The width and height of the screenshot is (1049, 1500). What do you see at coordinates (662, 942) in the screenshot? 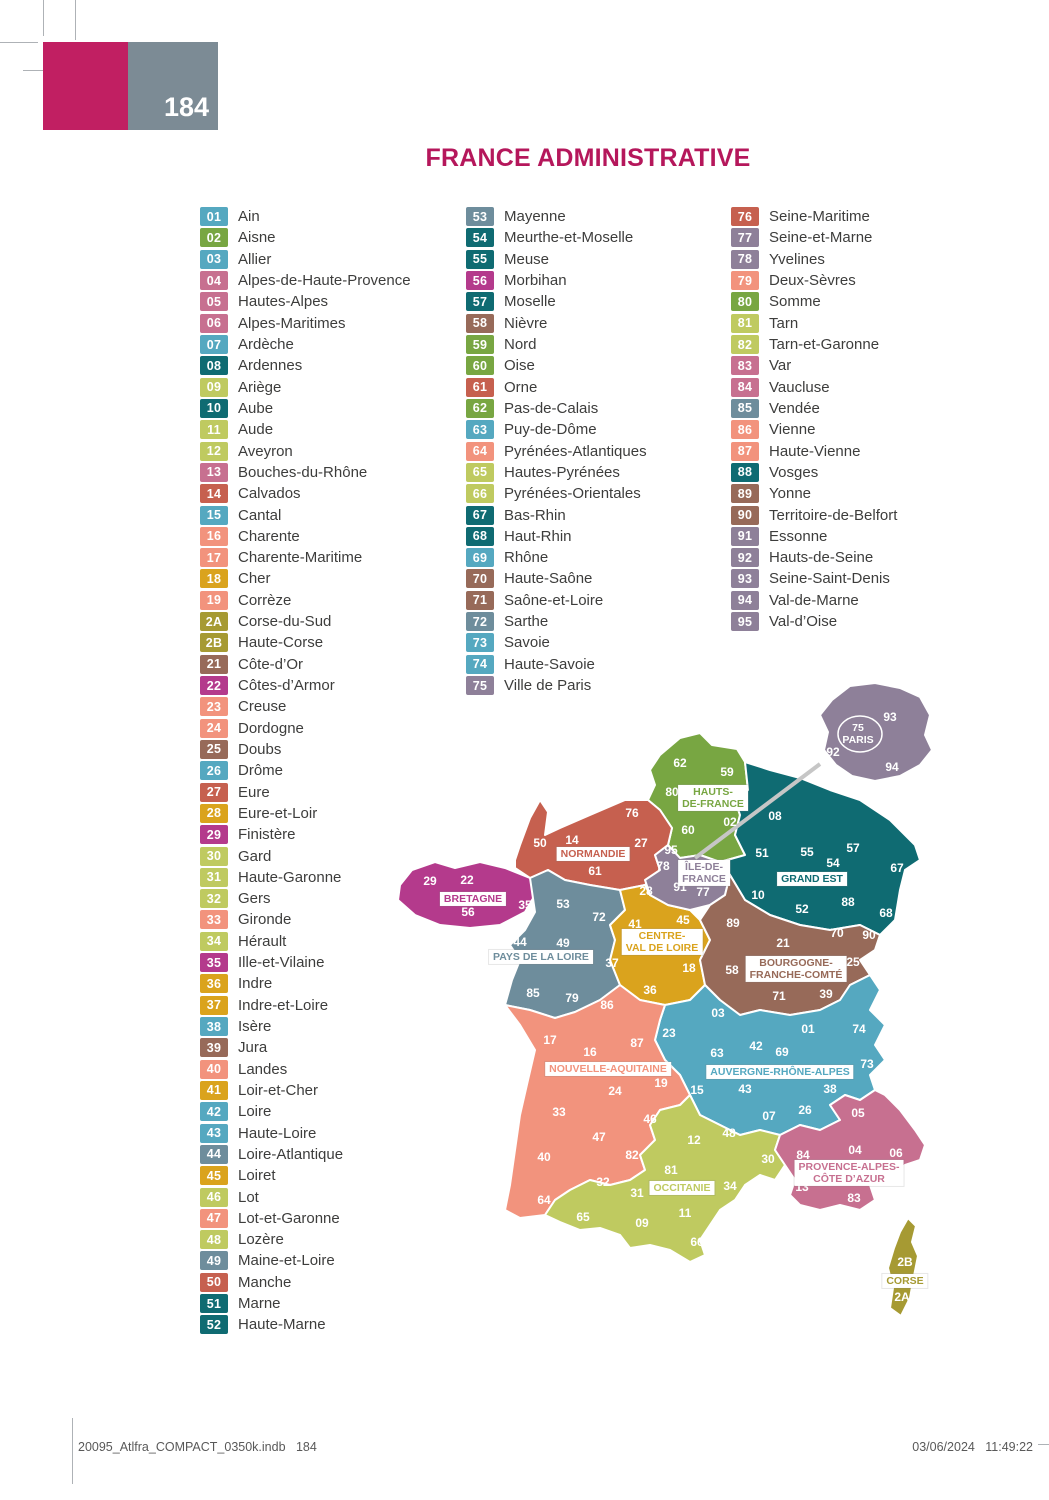
I see `map-region-label-centre-val-de-loire: CENTRE- VAL DE LOIRE` at bounding box center [662, 942].